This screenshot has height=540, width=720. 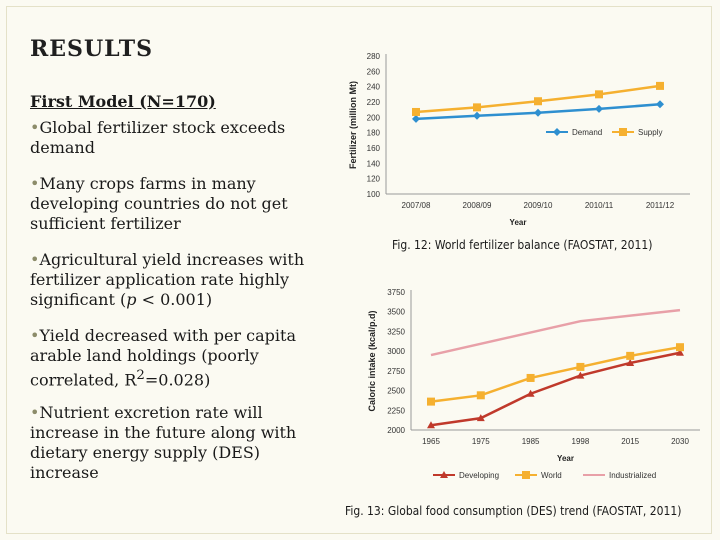 I want to click on y-axis-label: Caloric intake (kcal/p.d), so click(x=372, y=360).